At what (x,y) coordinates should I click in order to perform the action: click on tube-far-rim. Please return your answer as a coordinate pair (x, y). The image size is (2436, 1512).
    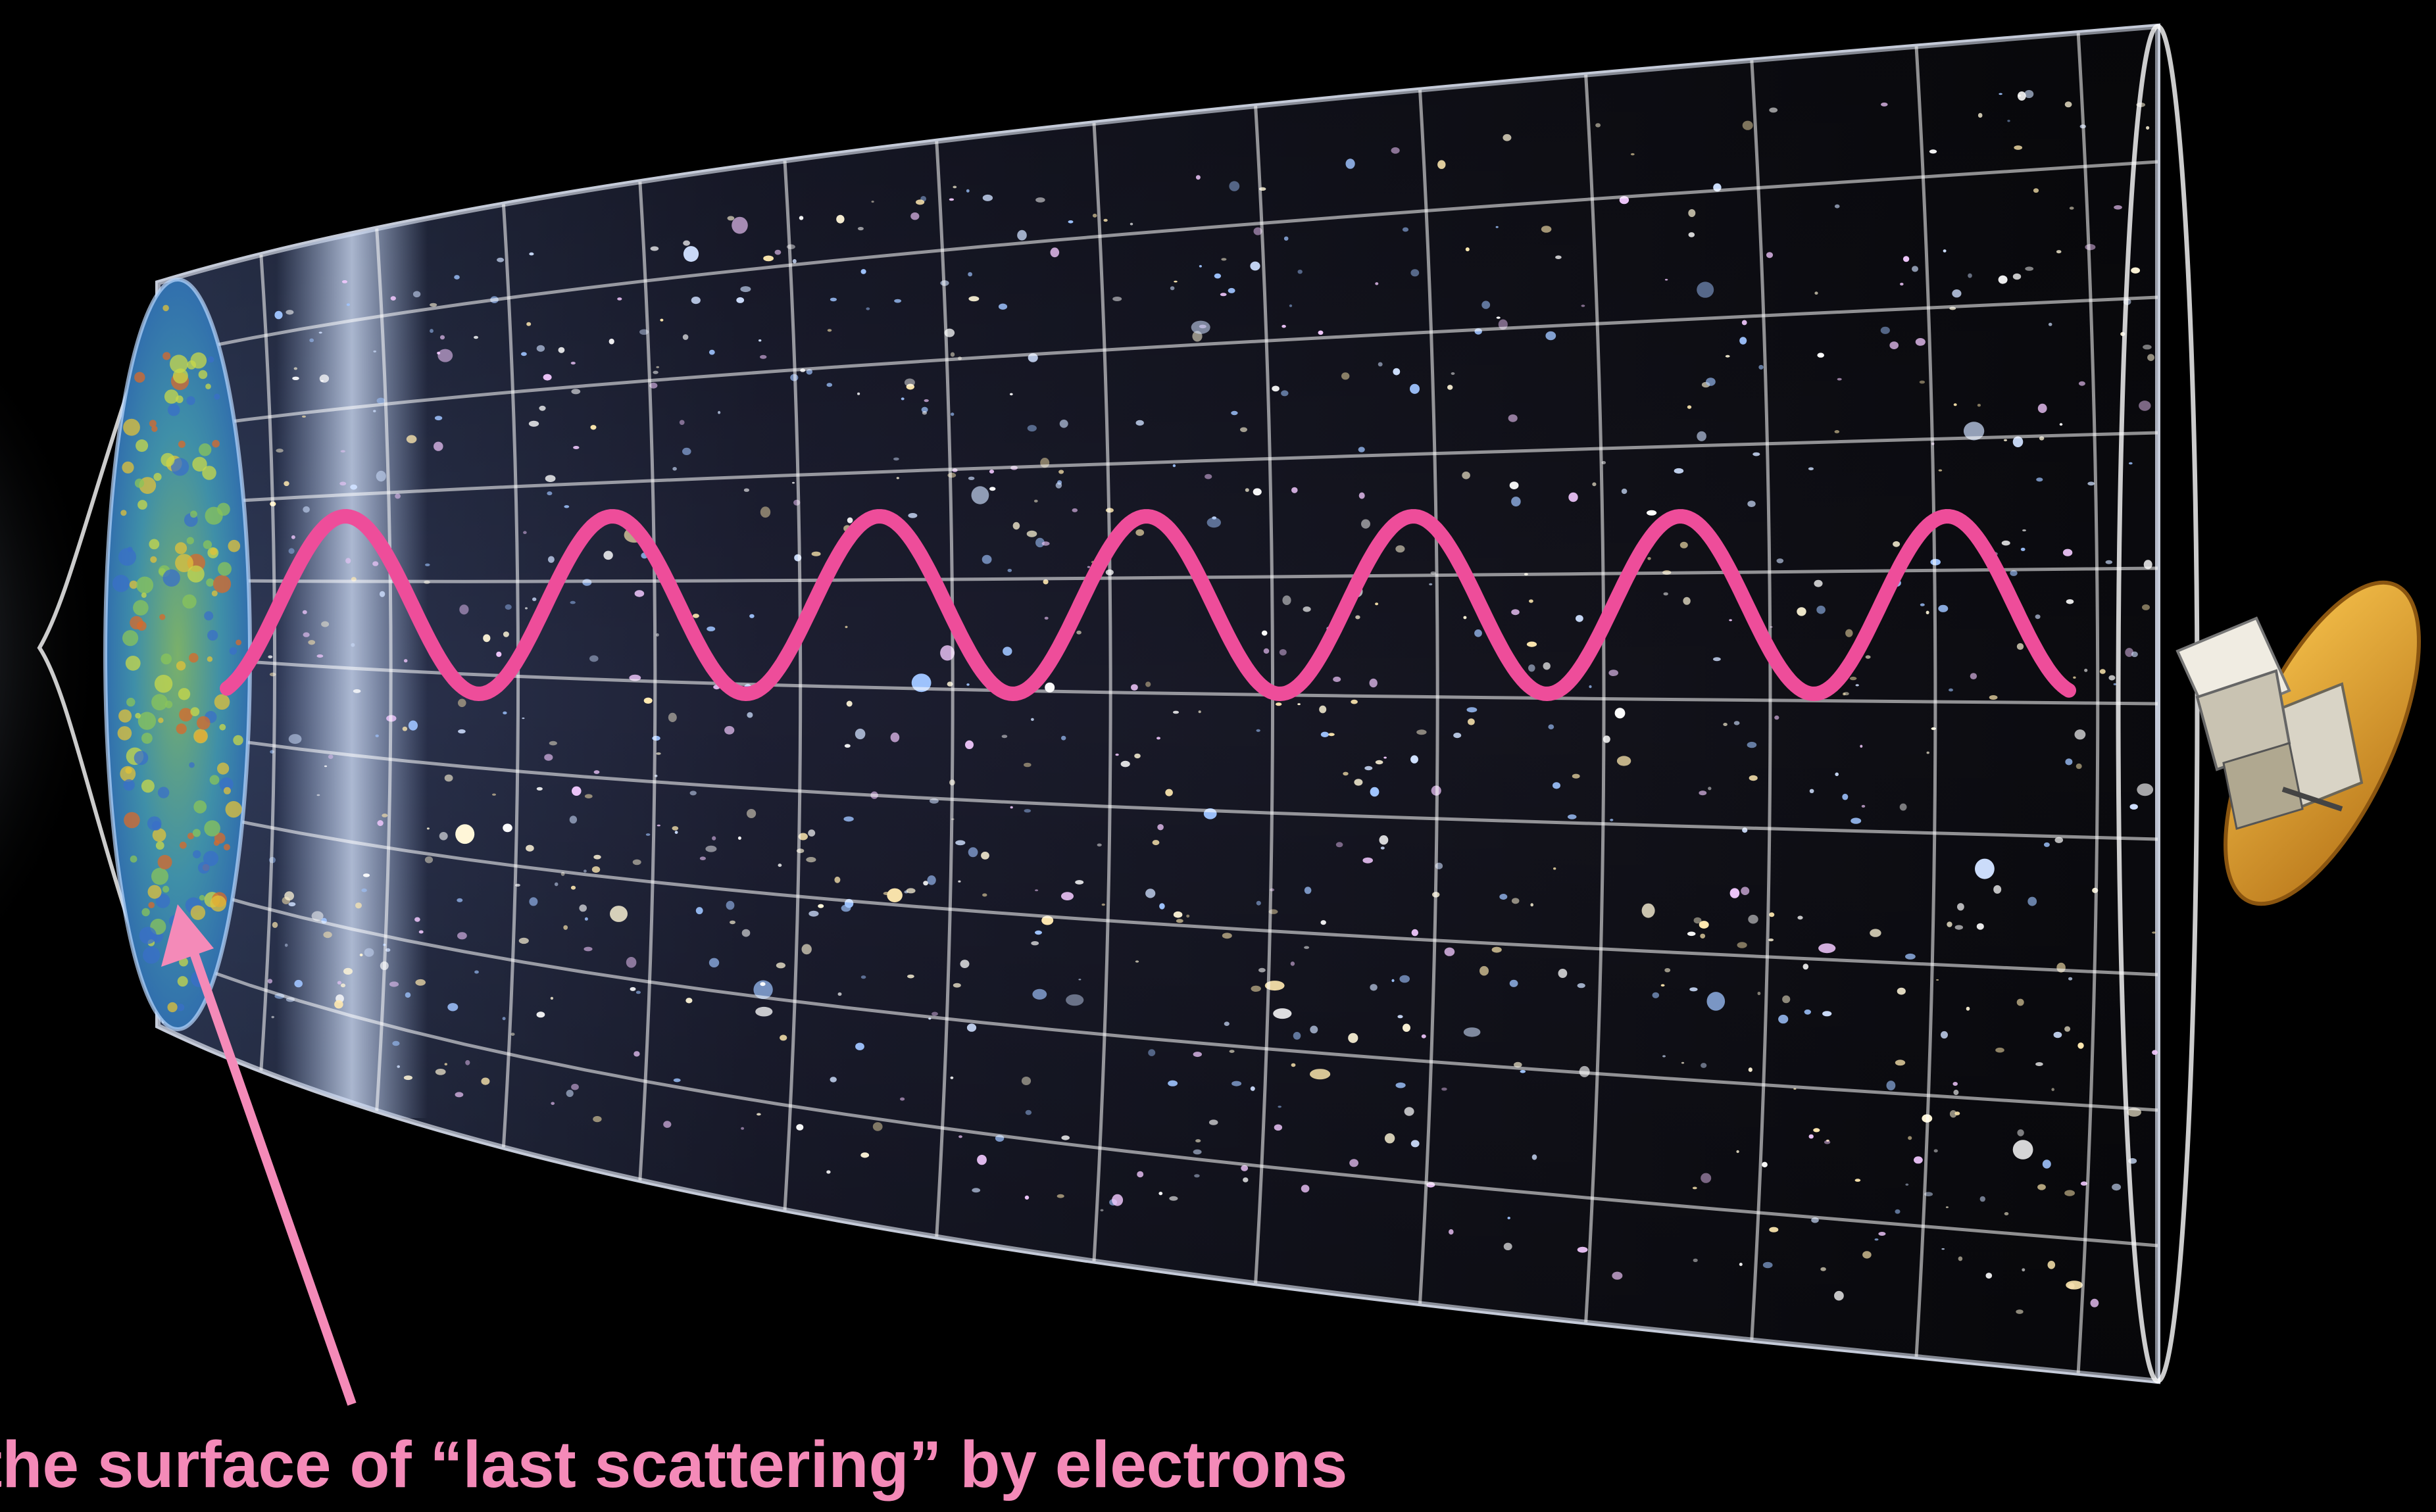
    Looking at the image, I should click on (2158, 704).